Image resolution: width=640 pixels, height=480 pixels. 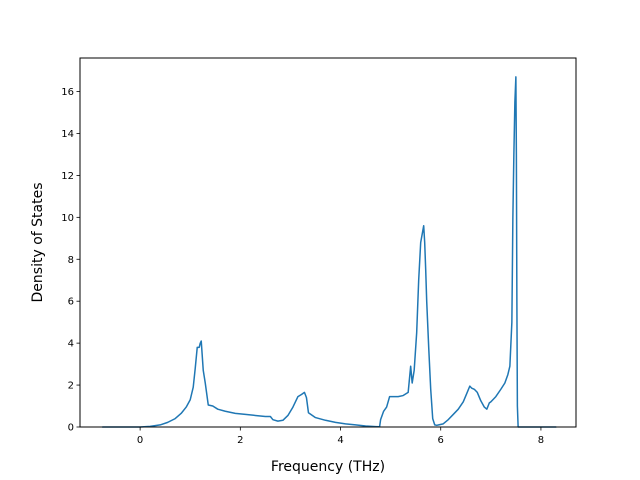 What do you see at coordinates (441, 440) in the screenshot?
I see `x-tick-label: 6` at bounding box center [441, 440].